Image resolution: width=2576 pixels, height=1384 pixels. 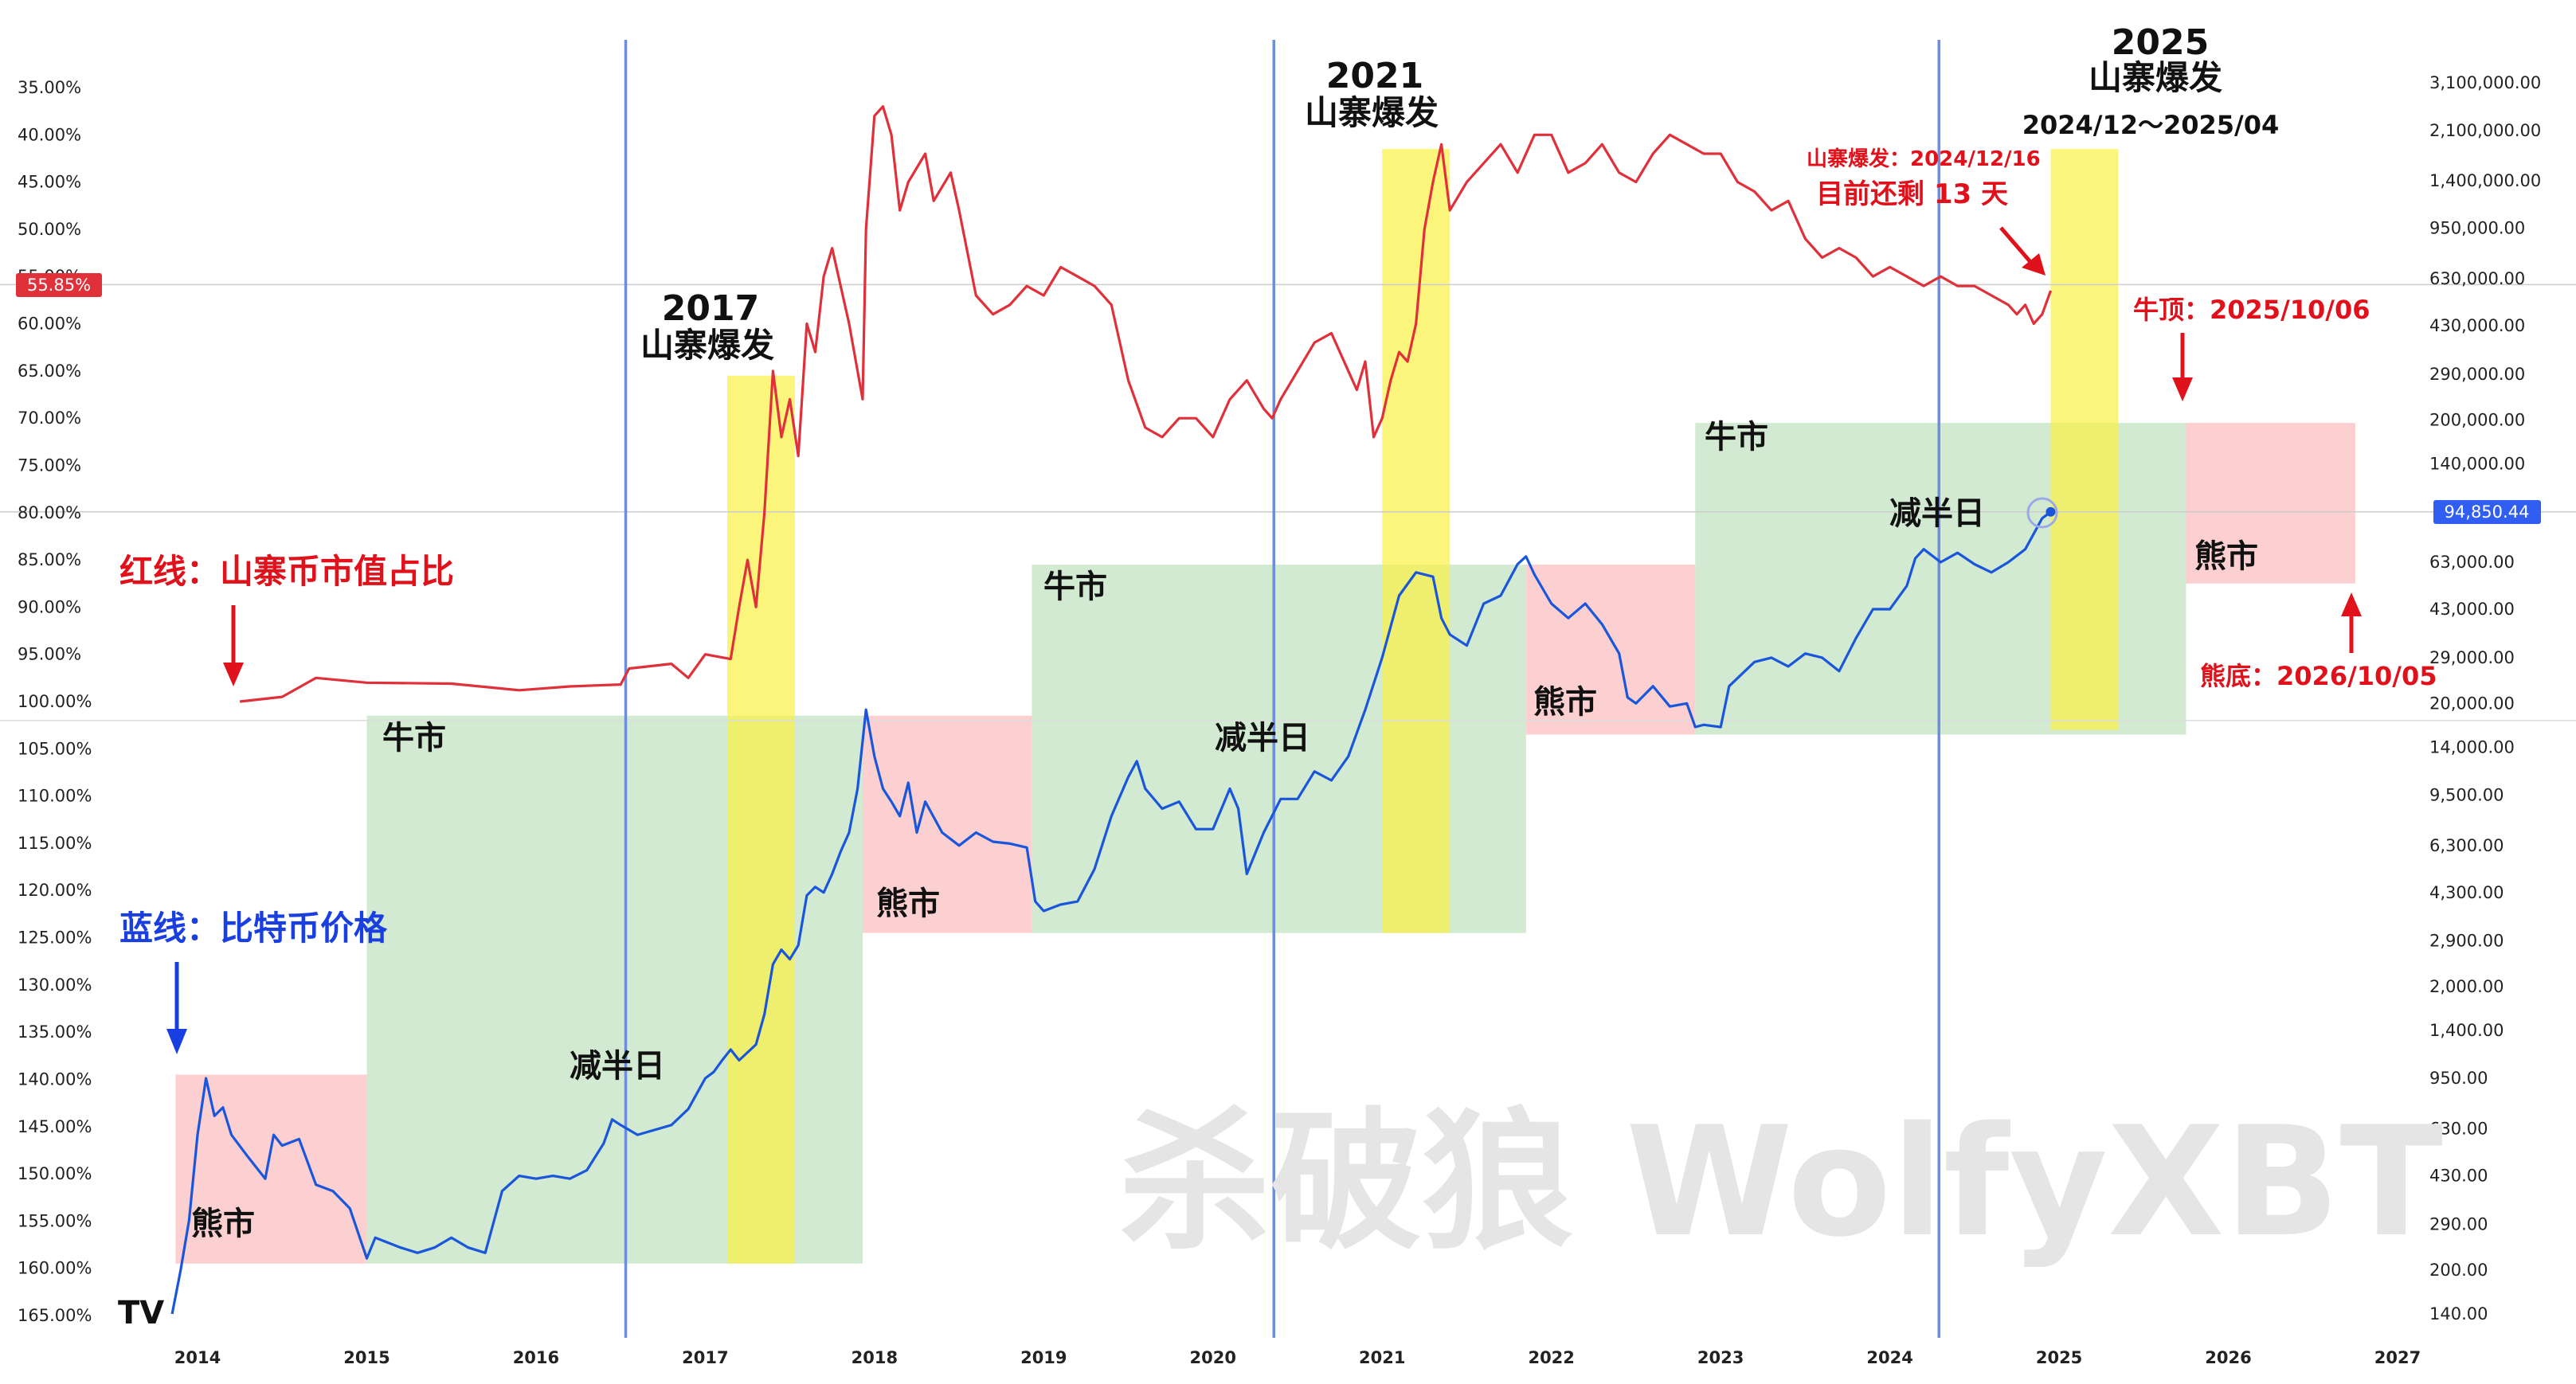 I want to click on current-price-marker, so click(x=2042, y=513).